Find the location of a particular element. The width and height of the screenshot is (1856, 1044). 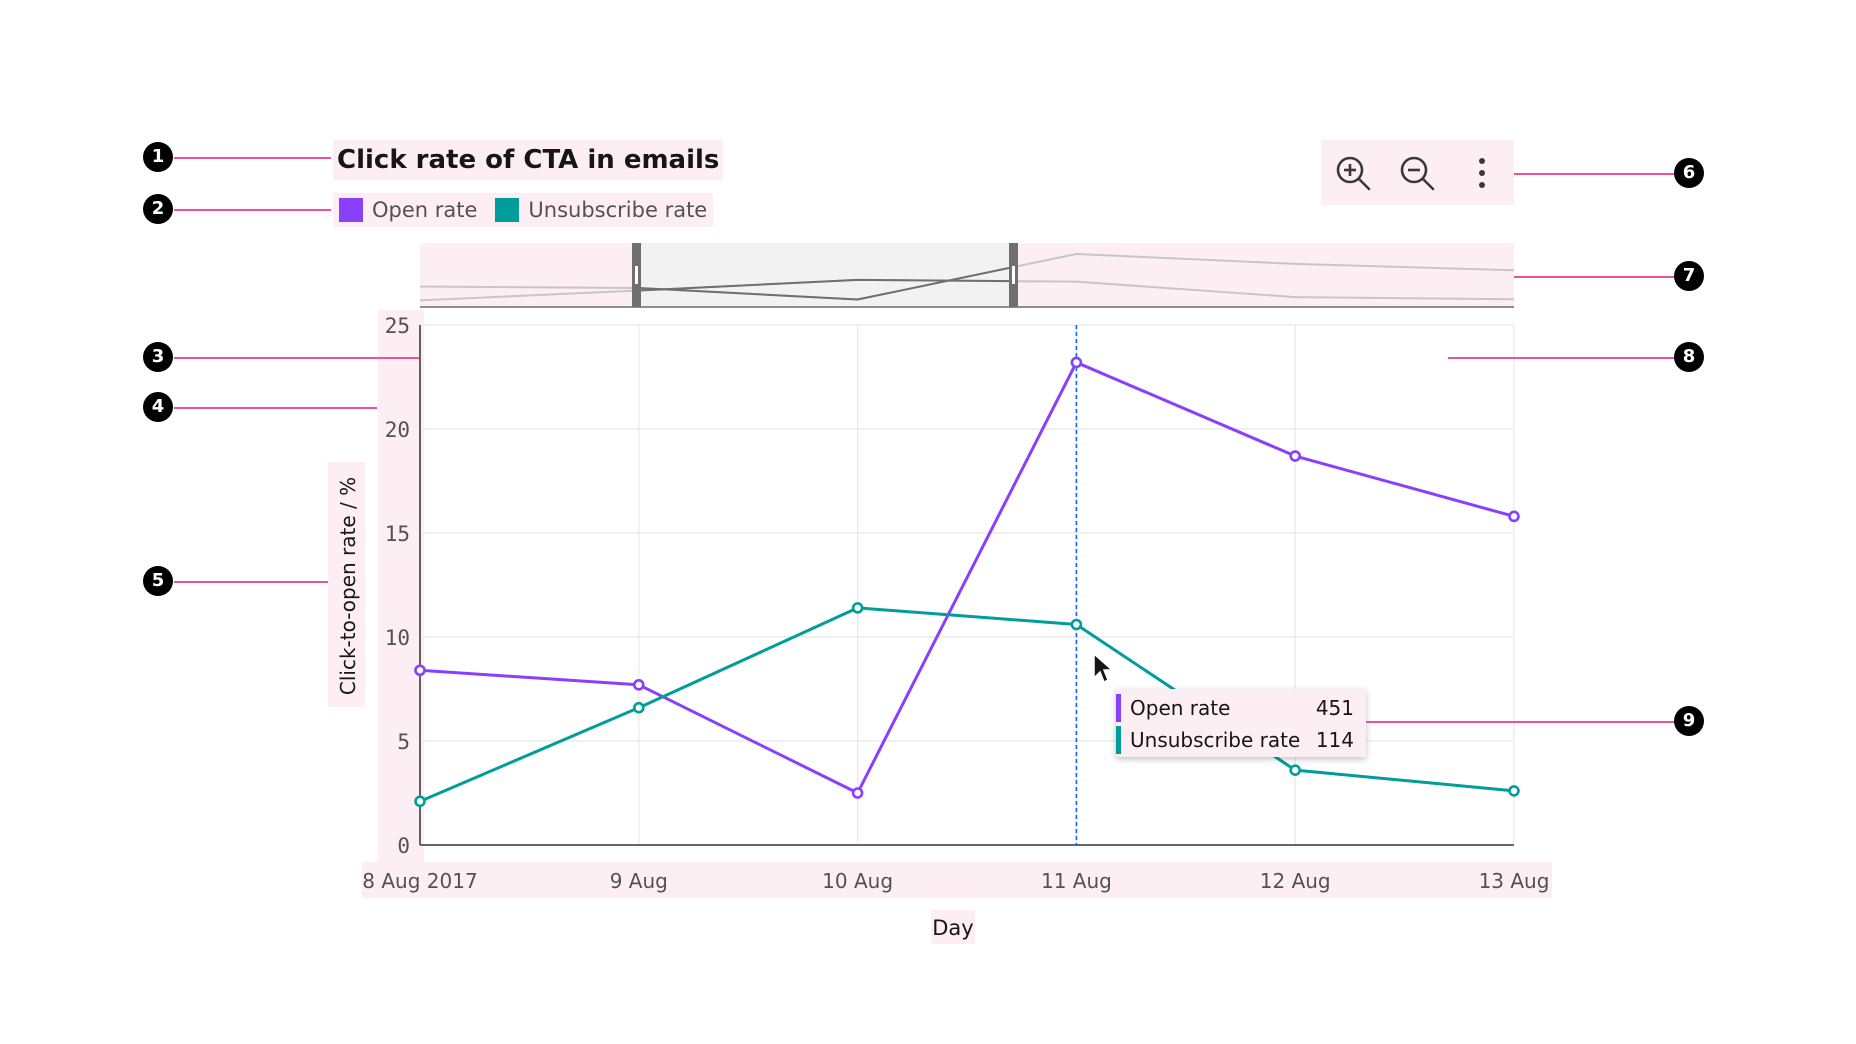

x-tick-label: 8 Aug 2017 is located at coordinates (419, 881).